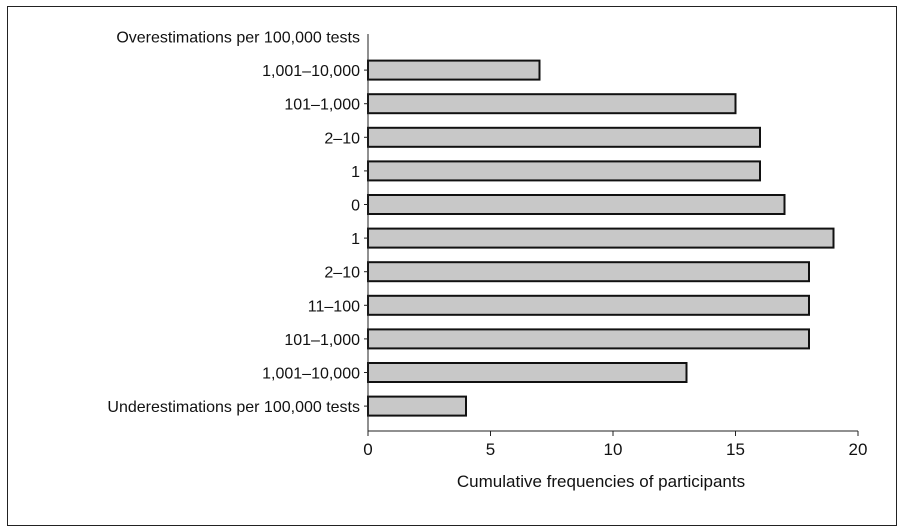  Describe the element at coordinates (613, 449) in the screenshot. I see `x-tick-label: 10` at that location.